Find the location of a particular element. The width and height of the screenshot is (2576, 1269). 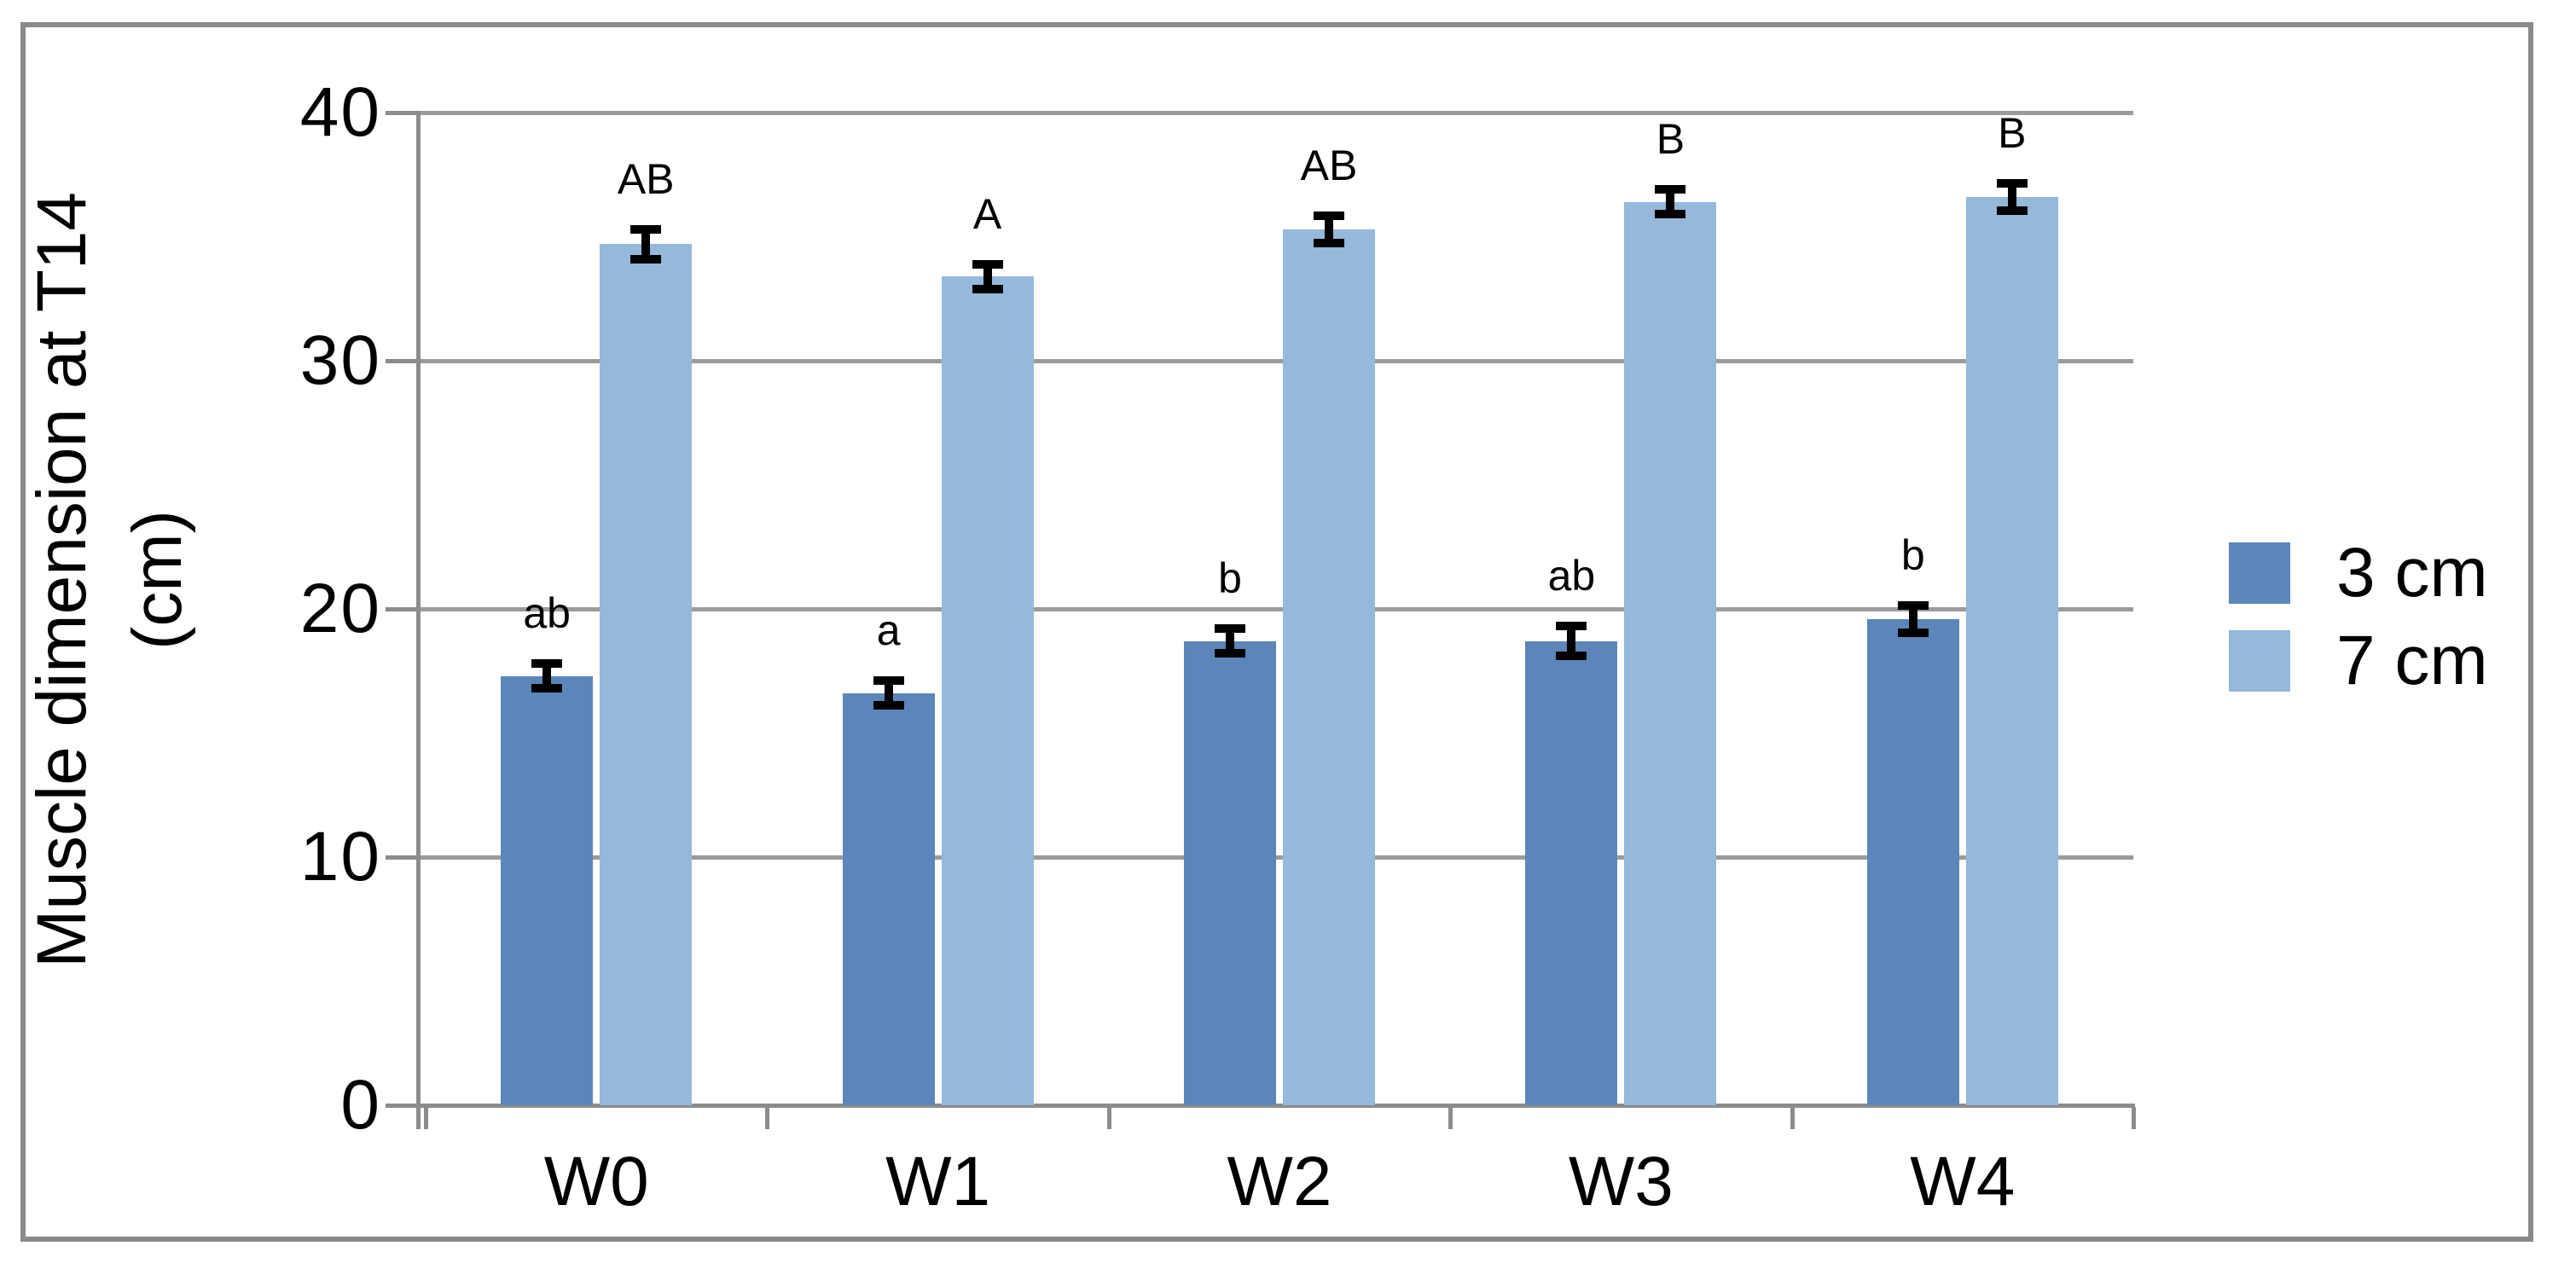

bar-3cm-W1 is located at coordinates (888, 898).